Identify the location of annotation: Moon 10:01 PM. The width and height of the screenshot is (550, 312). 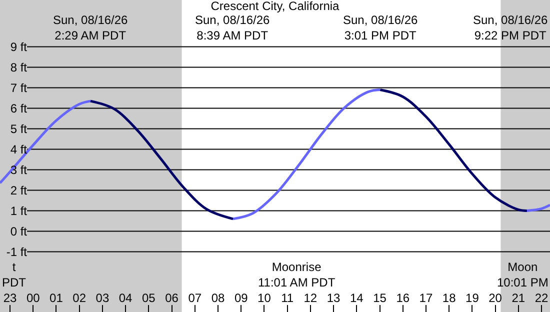
(522, 275).